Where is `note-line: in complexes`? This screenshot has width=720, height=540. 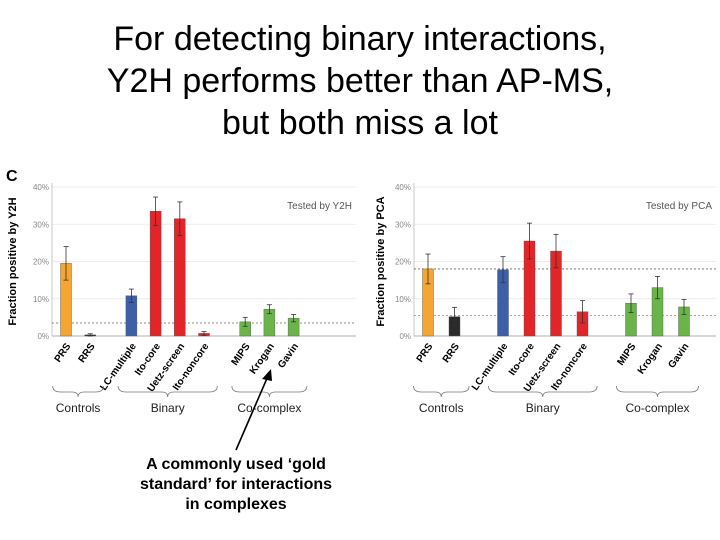
note-line: in complexes is located at coordinates (236, 504).